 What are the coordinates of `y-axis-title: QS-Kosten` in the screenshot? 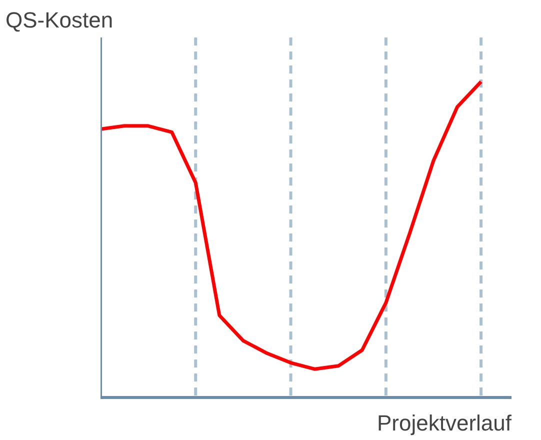 It's located at (60, 20).